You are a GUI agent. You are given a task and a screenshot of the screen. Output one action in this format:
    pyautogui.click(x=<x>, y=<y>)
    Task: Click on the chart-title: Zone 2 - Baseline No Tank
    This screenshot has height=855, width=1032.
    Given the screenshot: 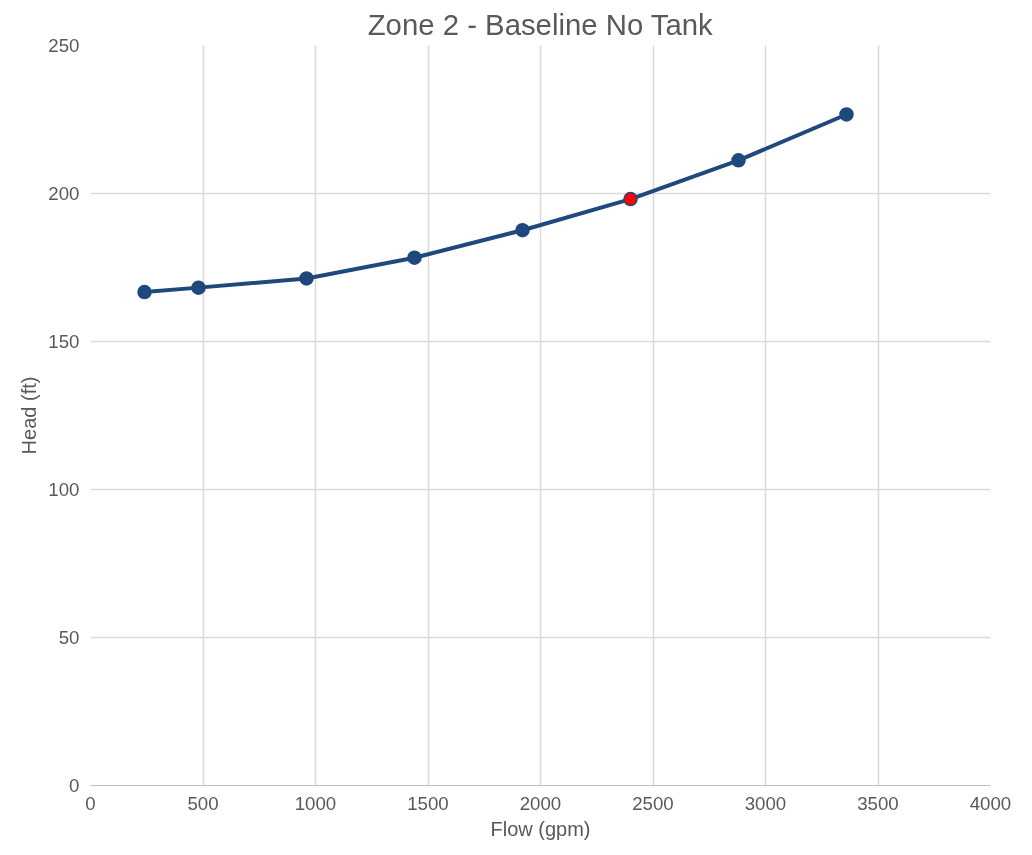 What is the action you would take?
    pyautogui.click(x=540, y=24)
    